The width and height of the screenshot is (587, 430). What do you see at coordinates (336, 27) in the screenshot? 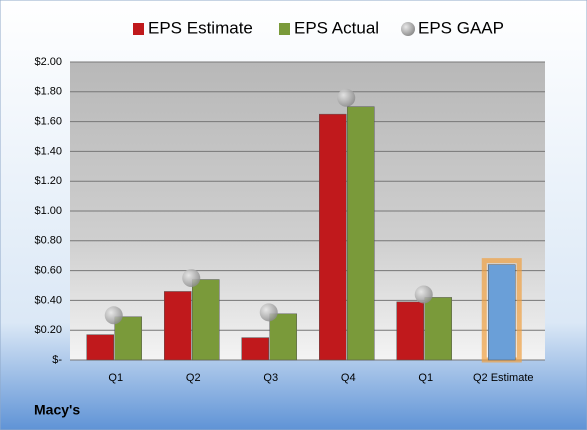
I see `legend-label: EPS Actual` at bounding box center [336, 27].